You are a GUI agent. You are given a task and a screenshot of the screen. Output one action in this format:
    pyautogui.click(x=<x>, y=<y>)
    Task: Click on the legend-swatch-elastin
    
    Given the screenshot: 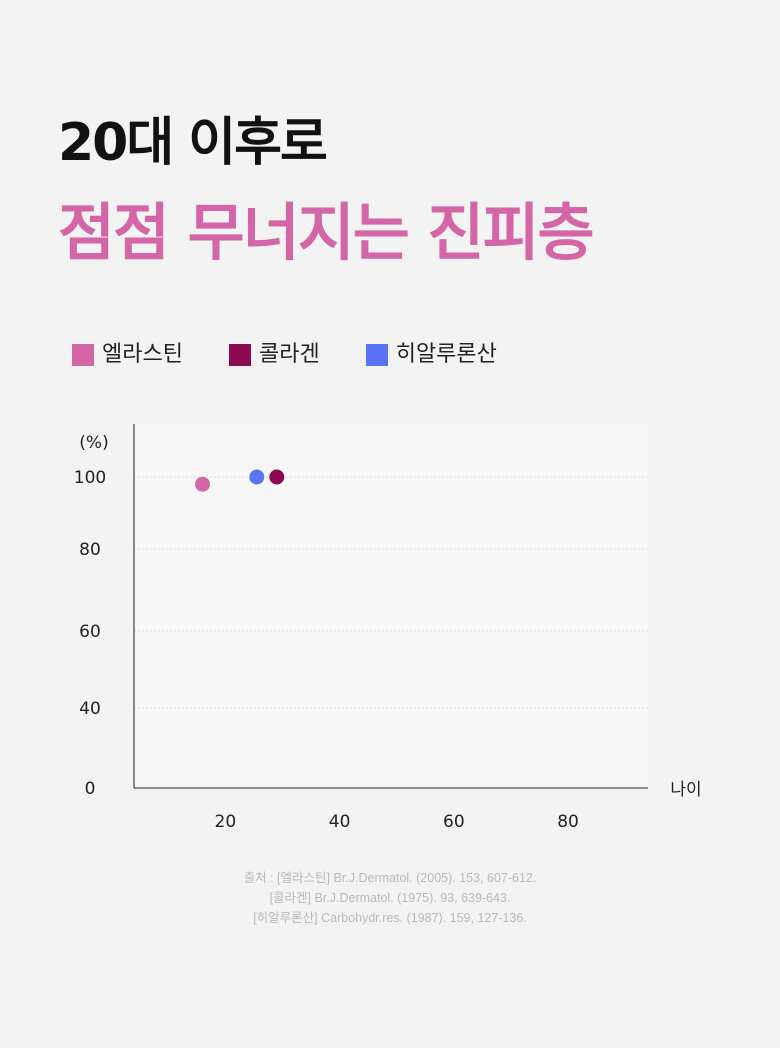 What is the action you would take?
    pyautogui.click(x=83, y=355)
    